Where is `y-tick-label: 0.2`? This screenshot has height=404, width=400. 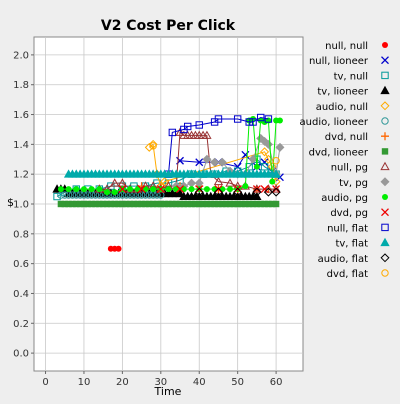
y-tick-label: 0.2 is located at coordinates (21, 324).